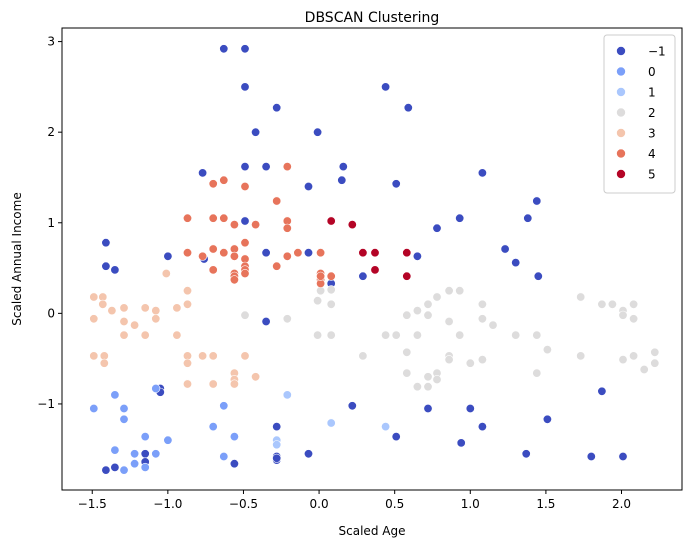 Image resolution: width=689 pixels, height=547 pixels. Describe the element at coordinates (46, 404) in the screenshot. I see `y-tick-label: −1` at that location.